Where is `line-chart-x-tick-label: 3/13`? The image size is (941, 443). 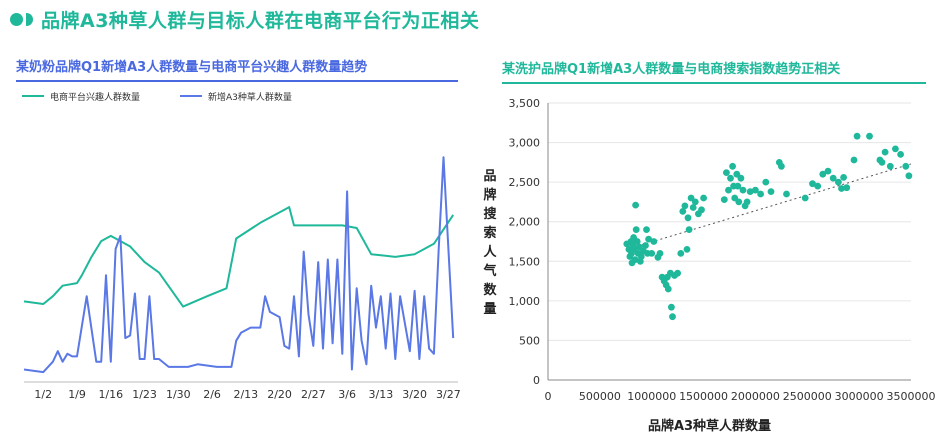 line-chart-x-tick-label: 3/13 is located at coordinates (380, 394).